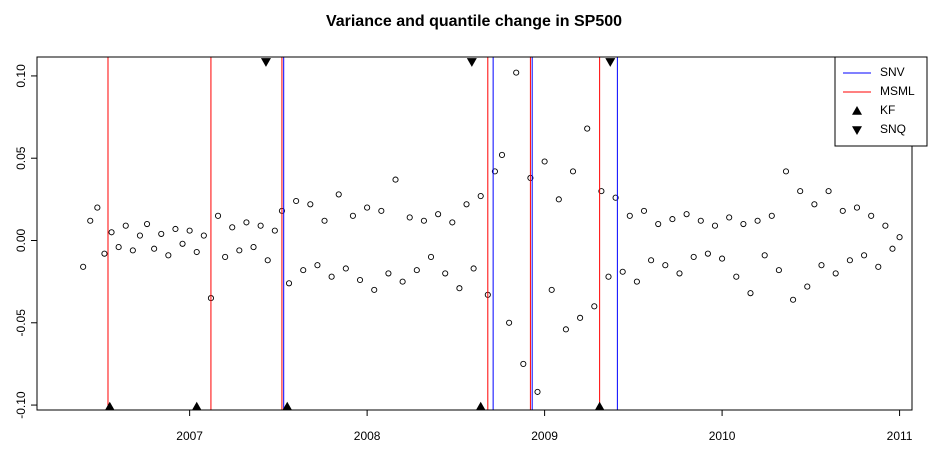  Describe the element at coordinates (892, 72) in the screenshot. I see `legend-label: SNV` at that location.